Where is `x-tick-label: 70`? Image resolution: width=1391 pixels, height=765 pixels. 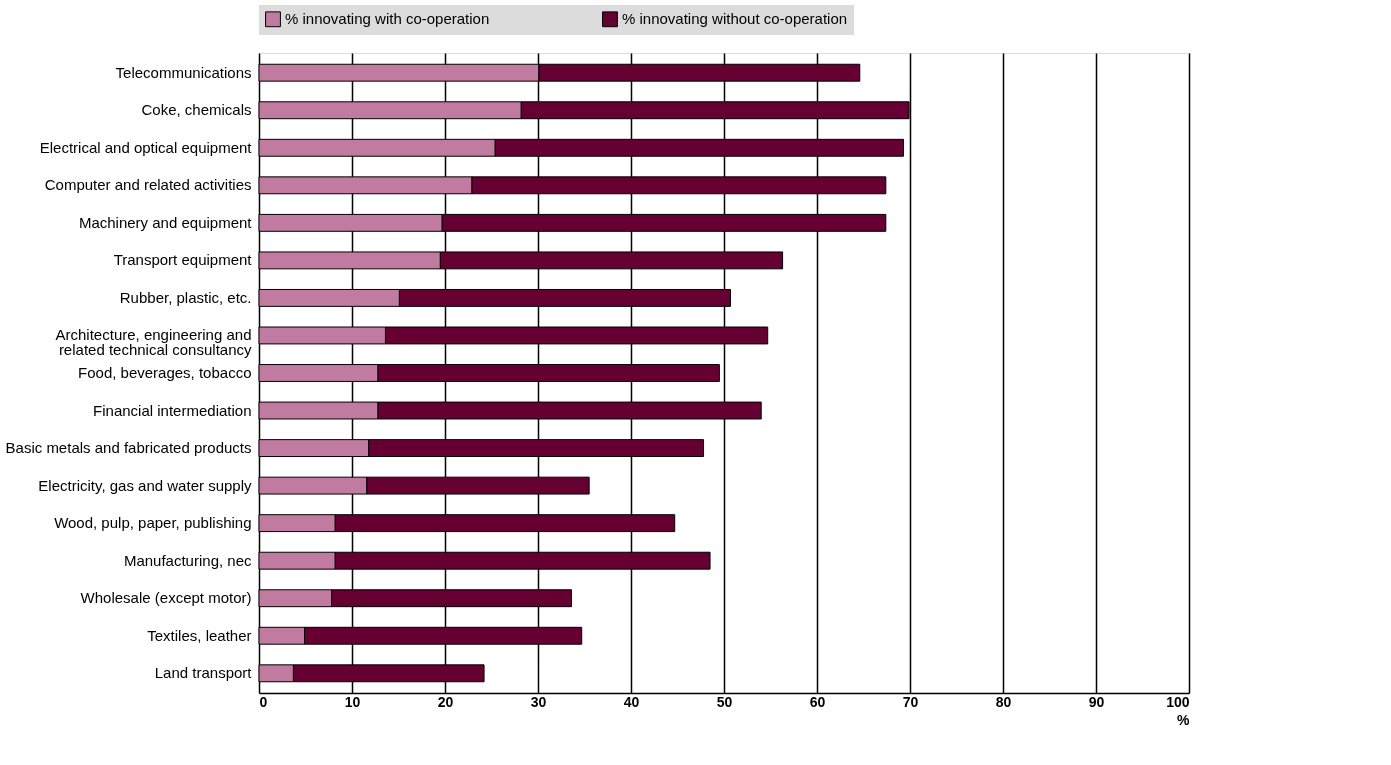 x-tick-label: 70 is located at coordinates (910, 701).